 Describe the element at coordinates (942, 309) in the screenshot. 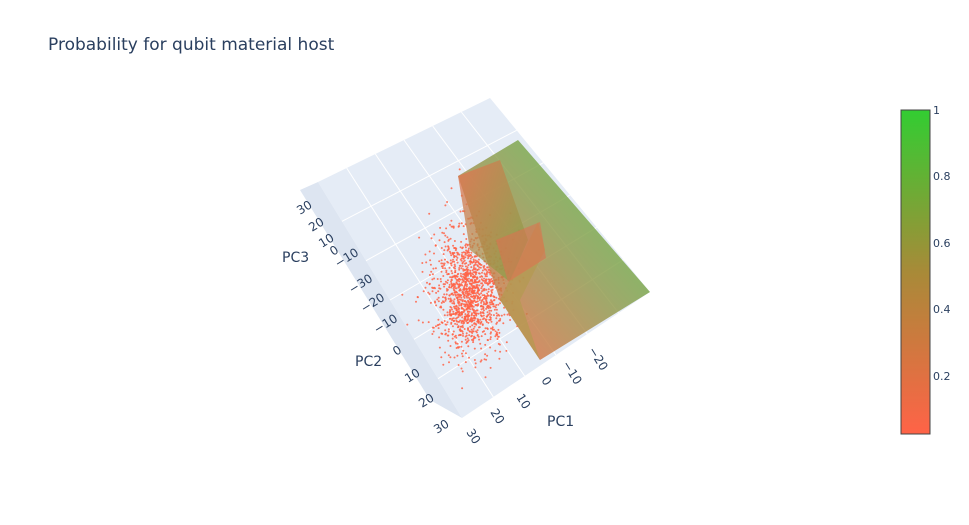

I see `colorbar-tick: 0.4` at that location.